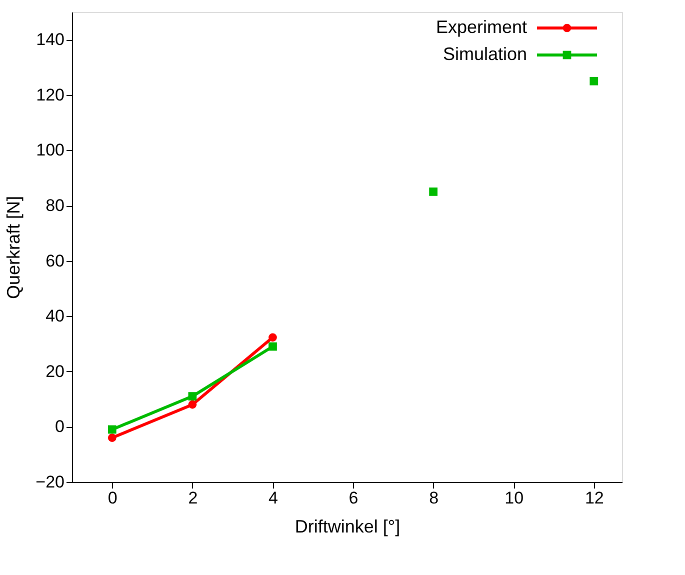 This screenshot has height=575, width=685. I want to click on x-tick-label: 10, so click(514, 498).